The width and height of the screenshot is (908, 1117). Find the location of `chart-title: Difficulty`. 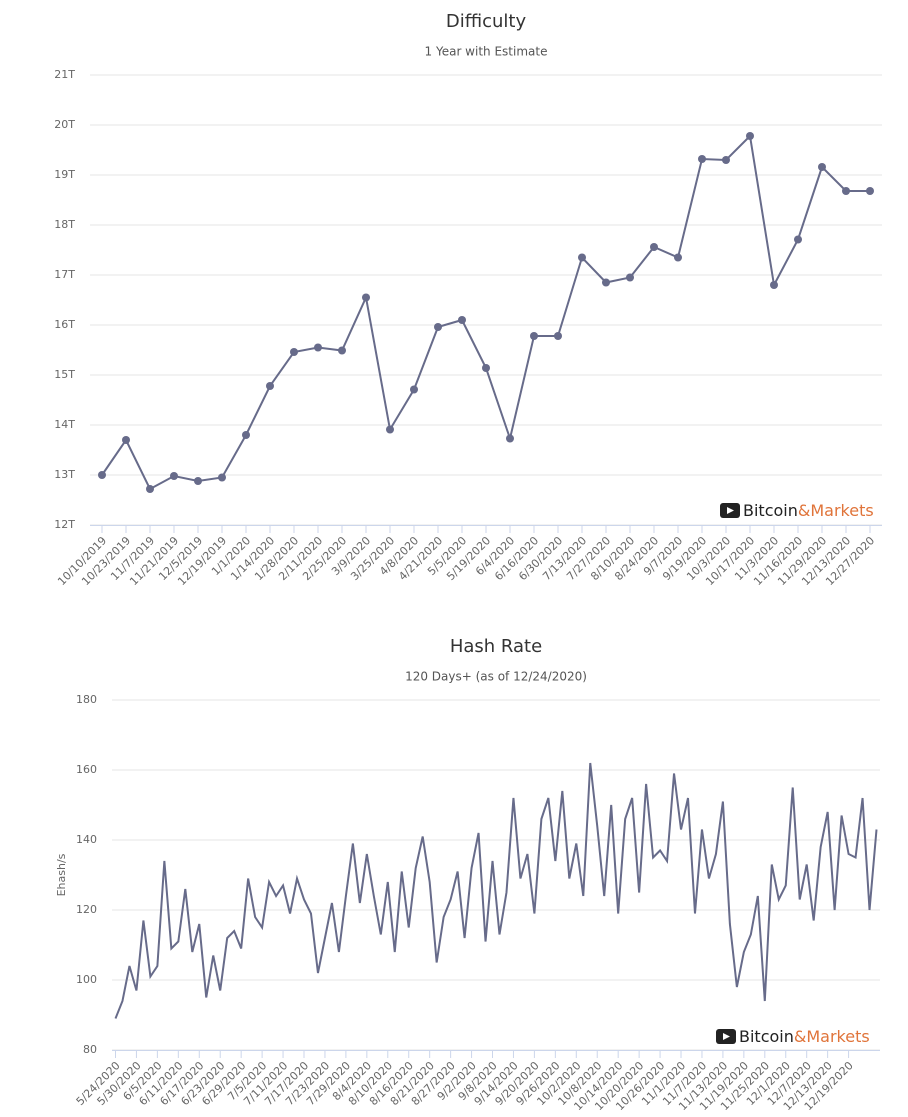

chart-title: Difficulty is located at coordinates (486, 21).